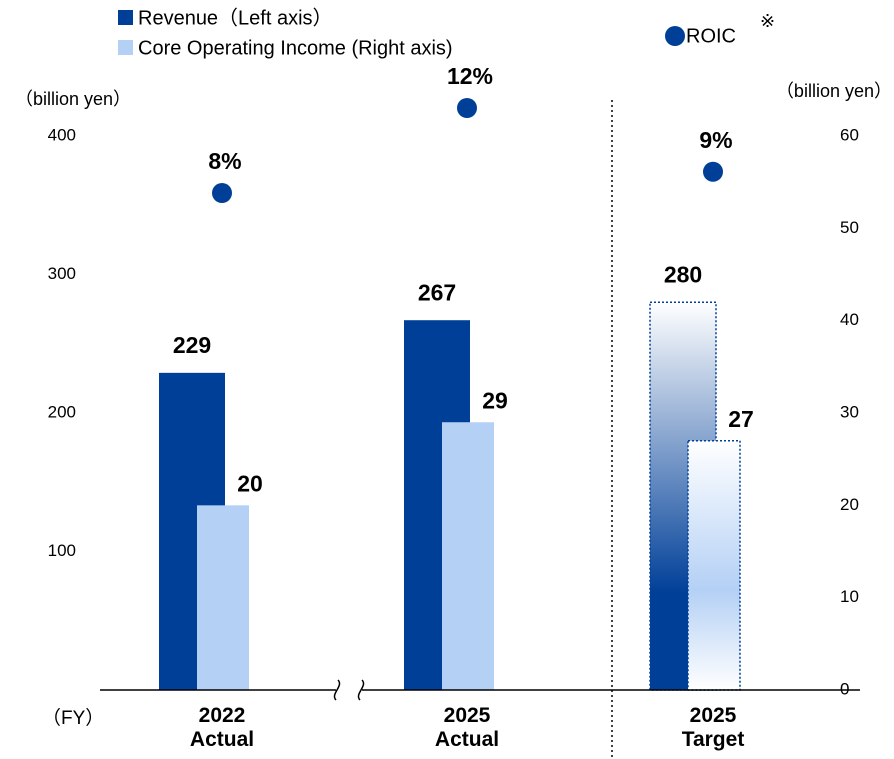 This screenshot has height=759, width=894. I want to click on revenue-label: 267, so click(437, 292).